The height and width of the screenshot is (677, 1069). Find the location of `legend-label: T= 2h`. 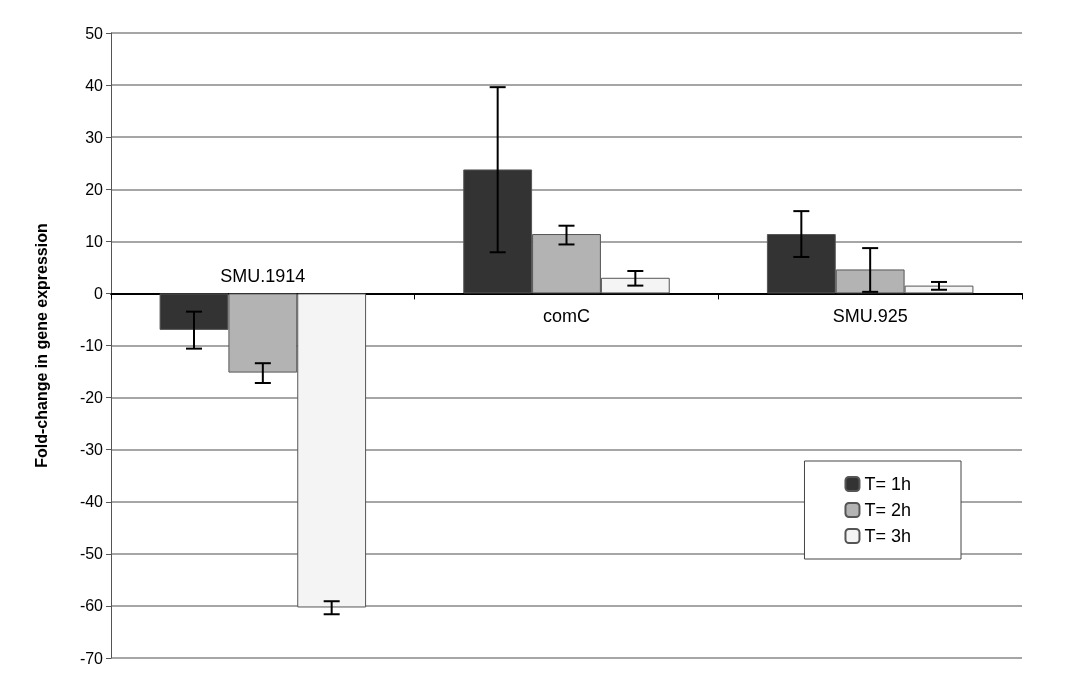

legend-label: T= 2h is located at coordinates (887, 510).